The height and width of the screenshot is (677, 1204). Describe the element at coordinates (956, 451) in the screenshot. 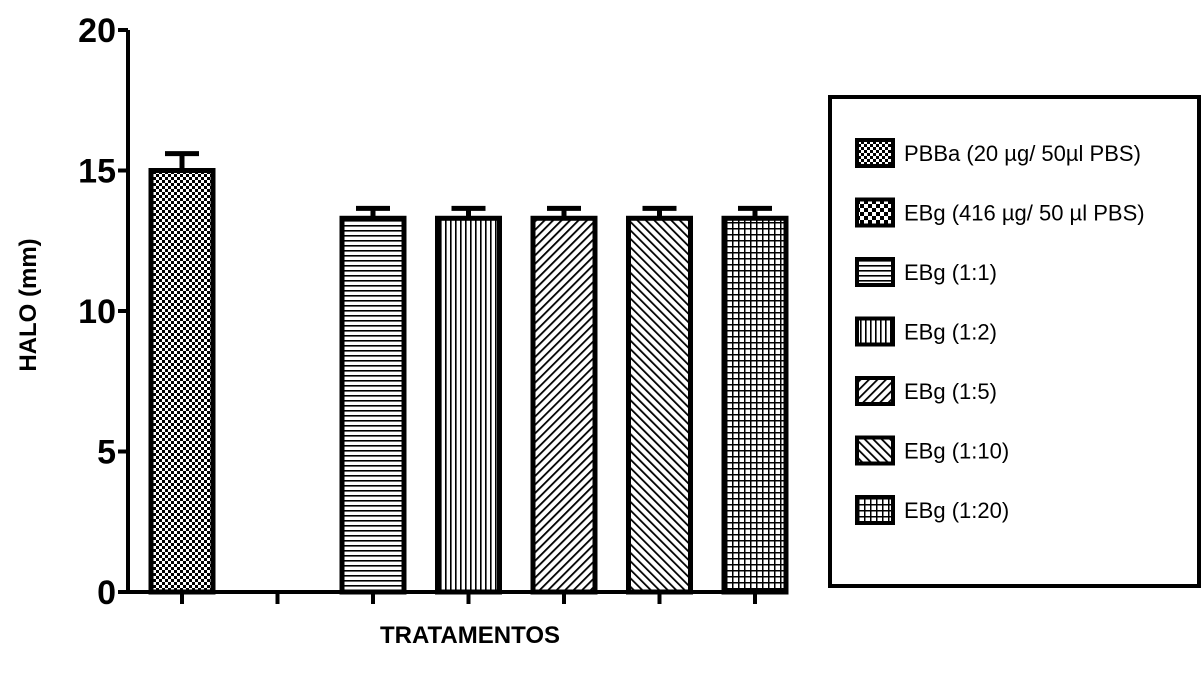

I see `legend-label: EBg (1:10)` at that location.